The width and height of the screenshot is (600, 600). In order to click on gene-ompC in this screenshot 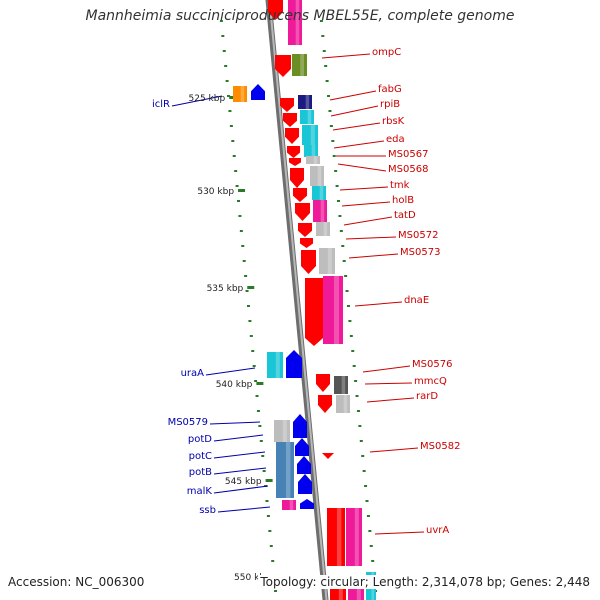, I will do `click(299, 65)`.